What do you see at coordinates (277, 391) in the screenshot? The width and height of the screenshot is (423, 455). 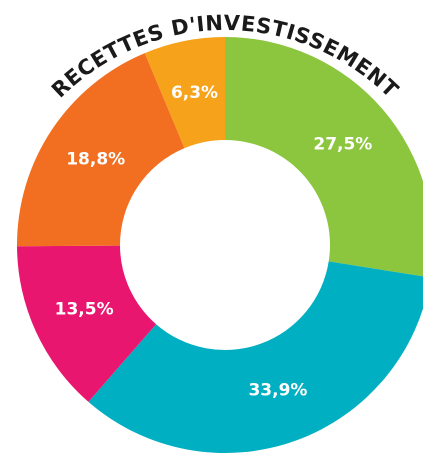 I see `slice-label: 33,9%` at bounding box center [277, 391].